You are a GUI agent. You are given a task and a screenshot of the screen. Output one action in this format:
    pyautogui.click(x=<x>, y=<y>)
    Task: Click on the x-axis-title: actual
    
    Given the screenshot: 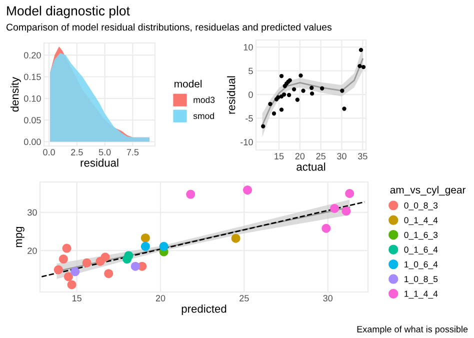 What is the action you would take?
    pyautogui.click(x=311, y=166)
    